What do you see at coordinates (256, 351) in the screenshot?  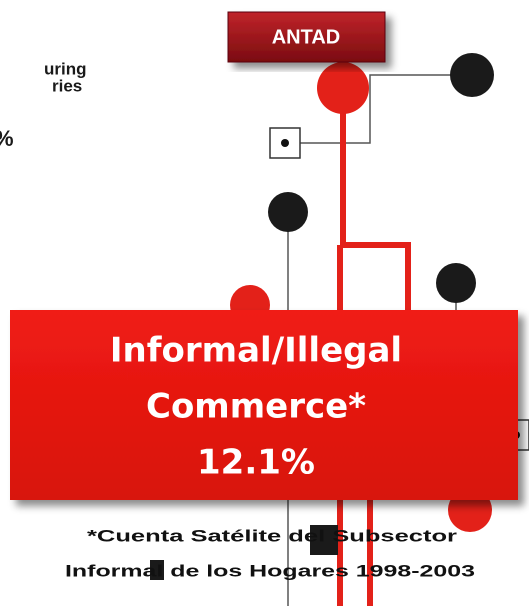 I see `main-label: Informal/Illegal` at bounding box center [256, 351].